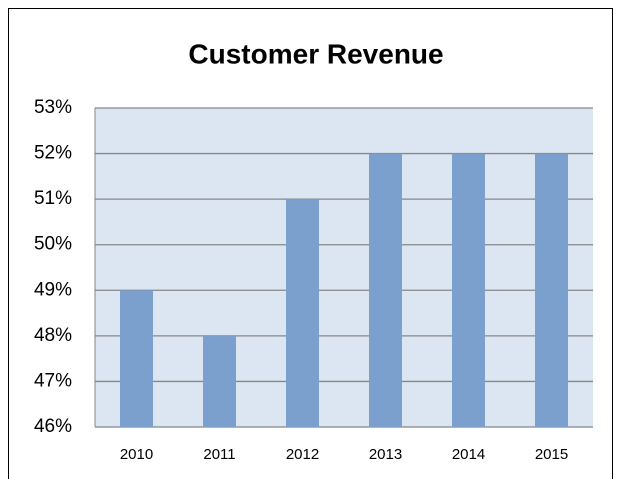 The height and width of the screenshot is (479, 619). What do you see at coordinates (53, 244) in the screenshot?
I see `y-tick-label: 50%` at bounding box center [53, 244].